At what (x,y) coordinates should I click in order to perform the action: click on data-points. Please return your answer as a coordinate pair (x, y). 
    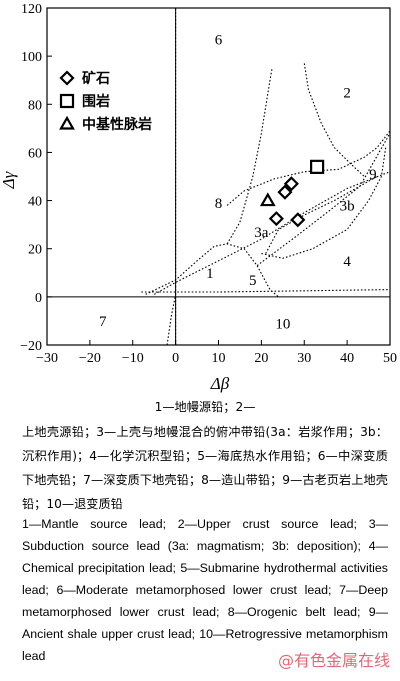
    Looking at the image, I should click on (292, 193).